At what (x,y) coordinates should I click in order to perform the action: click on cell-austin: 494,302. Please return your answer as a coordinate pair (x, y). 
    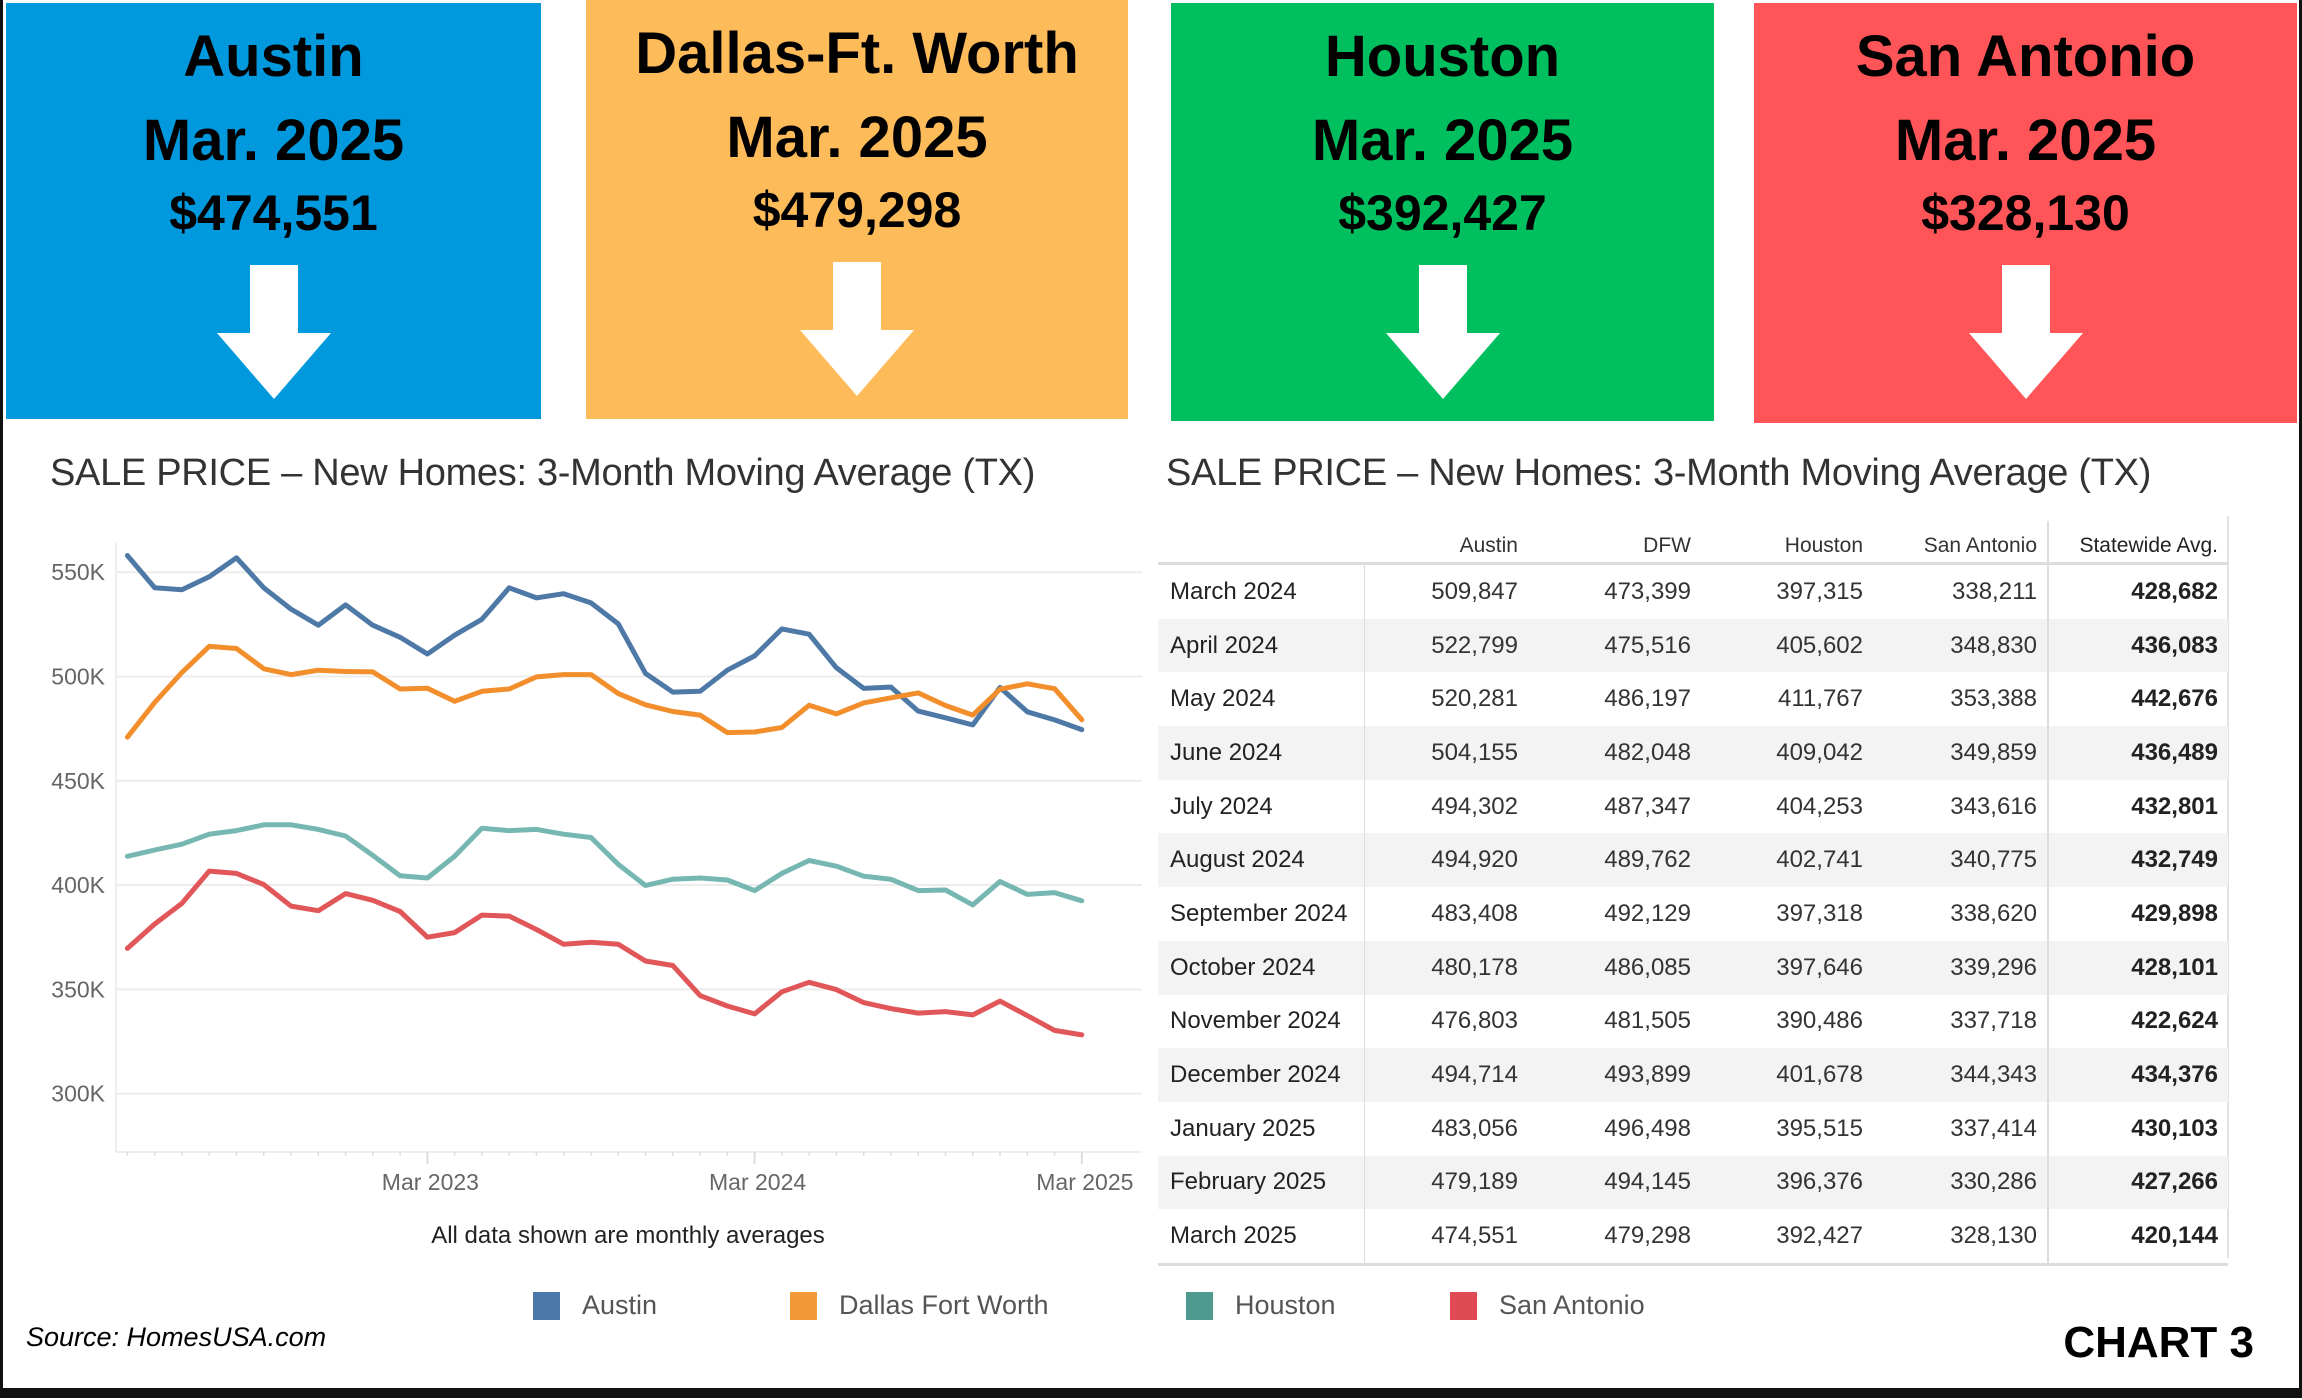
    Looking at the image, I should click on (1474, 806).